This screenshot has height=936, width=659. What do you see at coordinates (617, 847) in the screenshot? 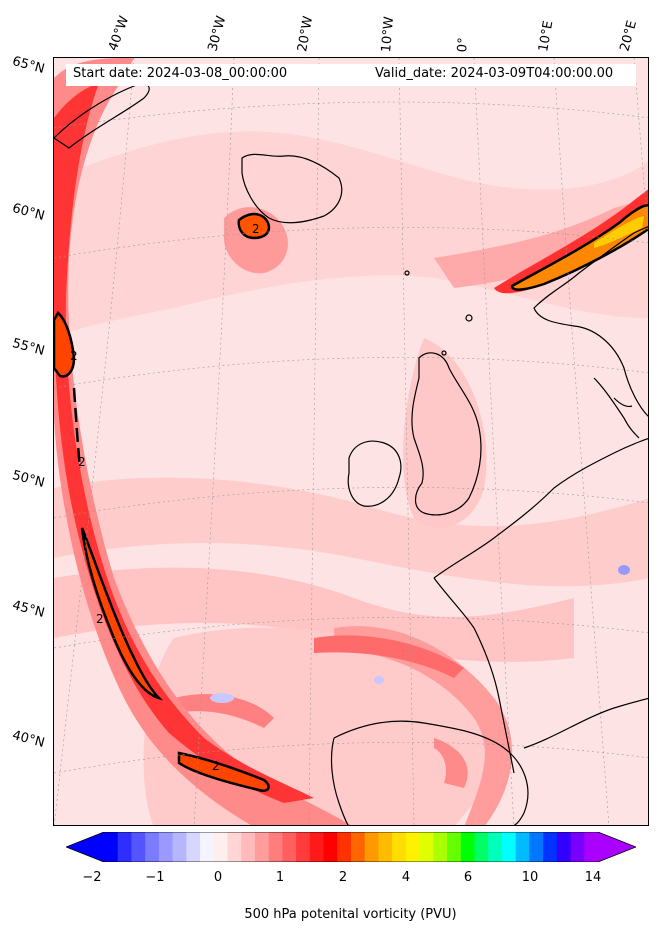
I see `colorbar-extend-high` at bounding box center [617, 847].